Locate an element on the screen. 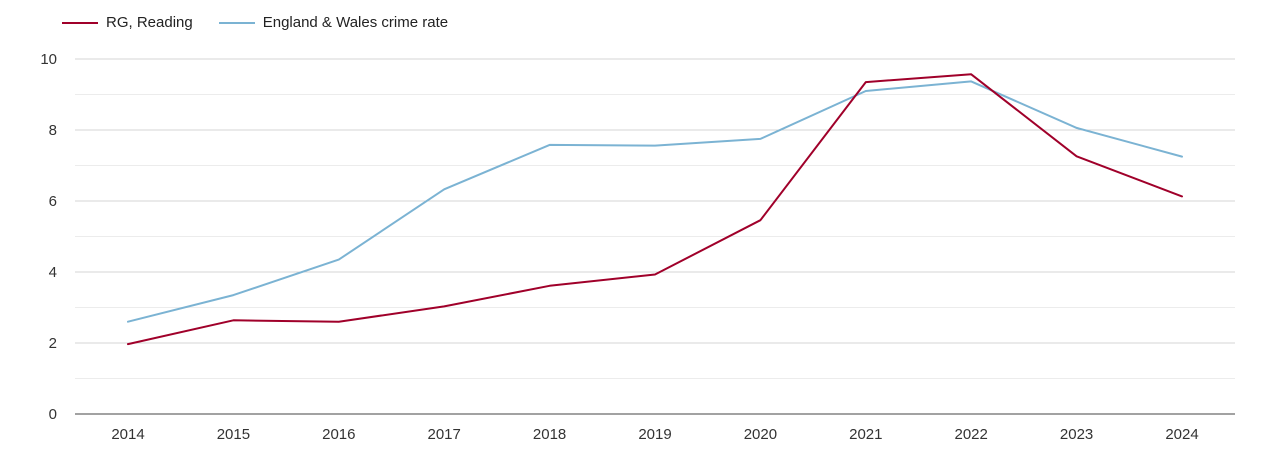 The width and height of the screenshot is (1270, 450). x-tick-label: 2023 is located at coordinates (1076, 434).